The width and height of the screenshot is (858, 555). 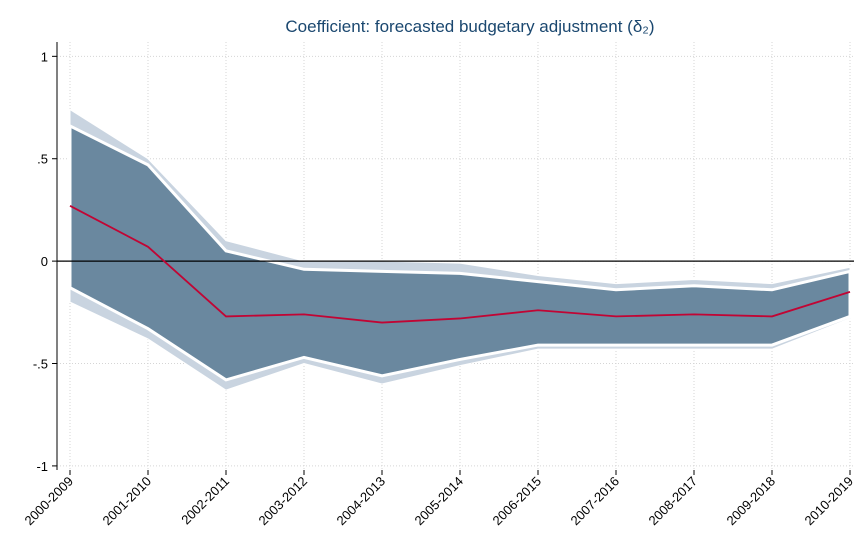 I want to click on x-tick-label: 2003-2012, so click(x=283, y=501).